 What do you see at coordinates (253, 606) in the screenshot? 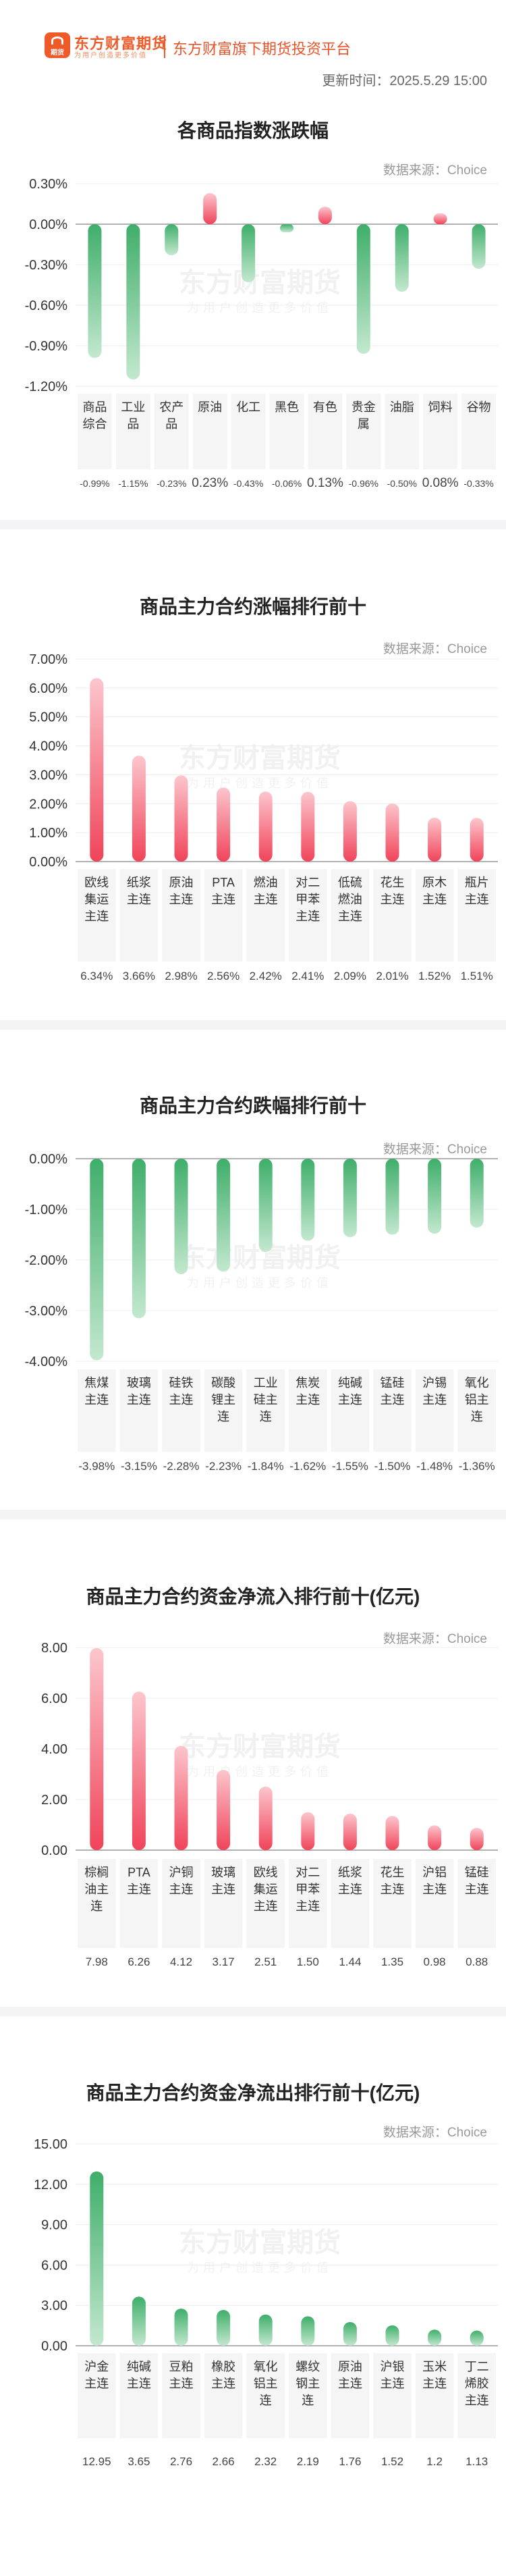
I see `chart-title: 商品主力合约涨幅排行前十` at bounding box center [253, 606].